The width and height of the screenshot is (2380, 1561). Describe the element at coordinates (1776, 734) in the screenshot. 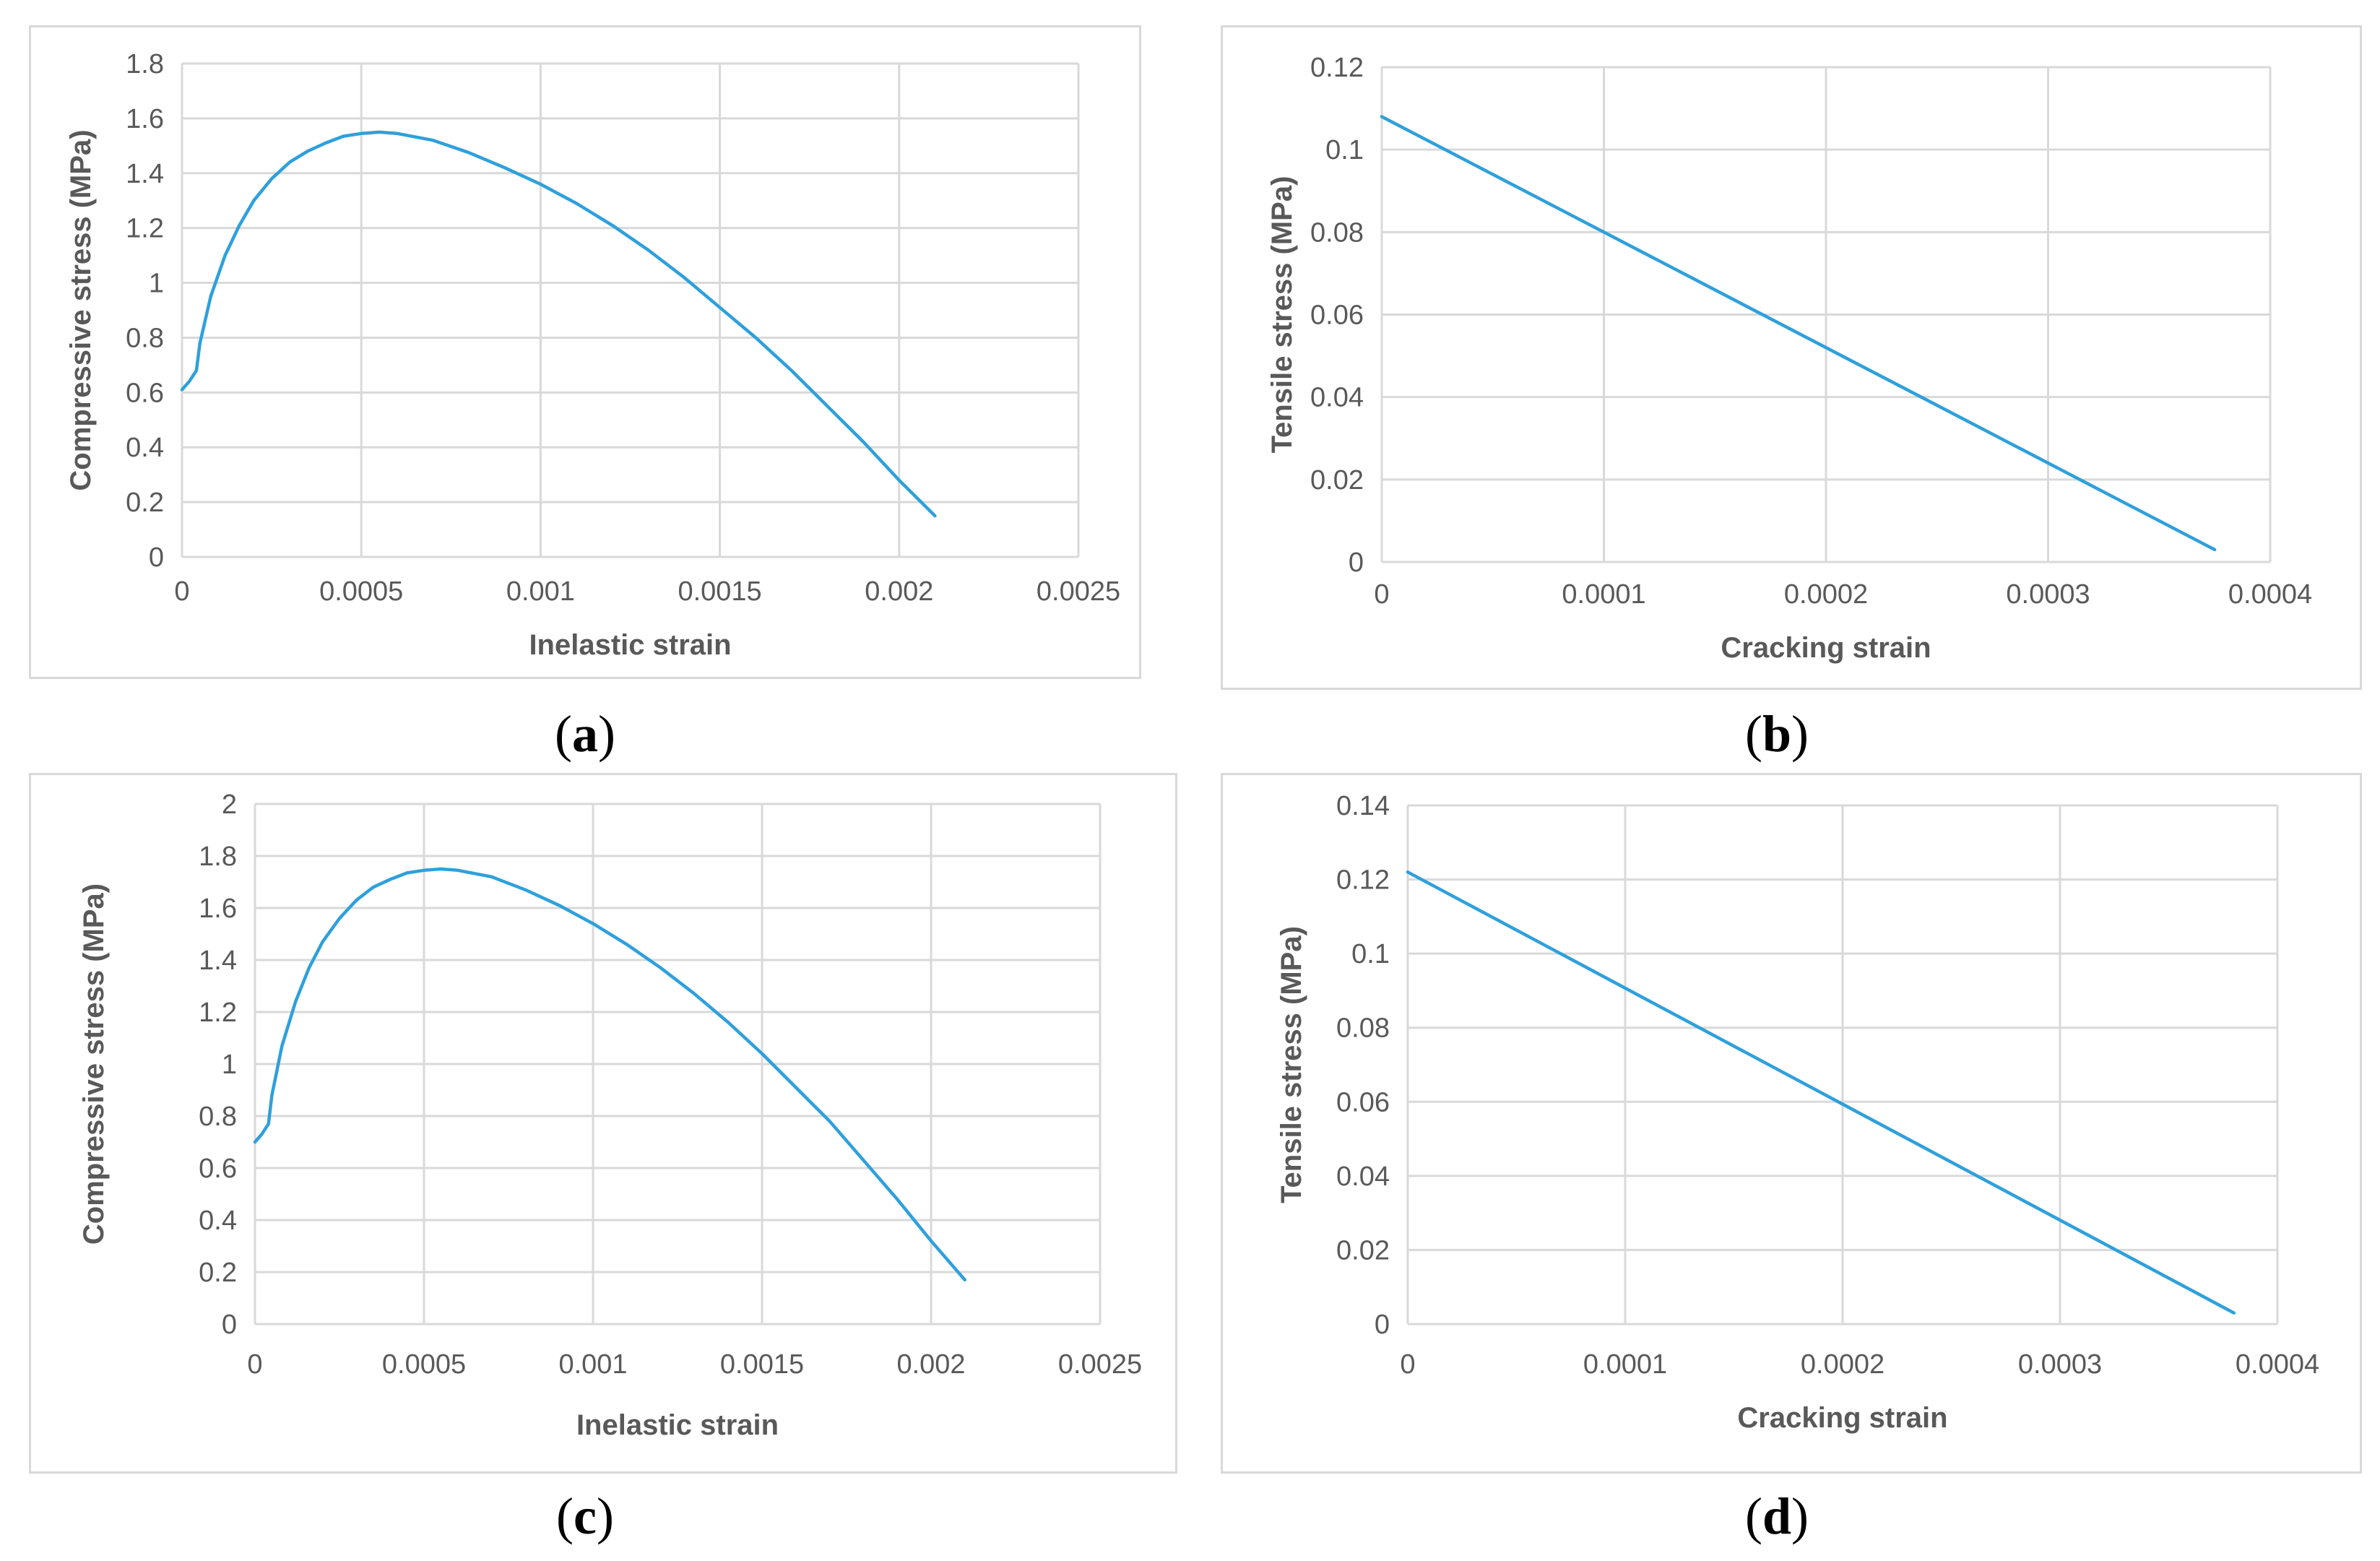

I see `caption-b: (b)` at that location.